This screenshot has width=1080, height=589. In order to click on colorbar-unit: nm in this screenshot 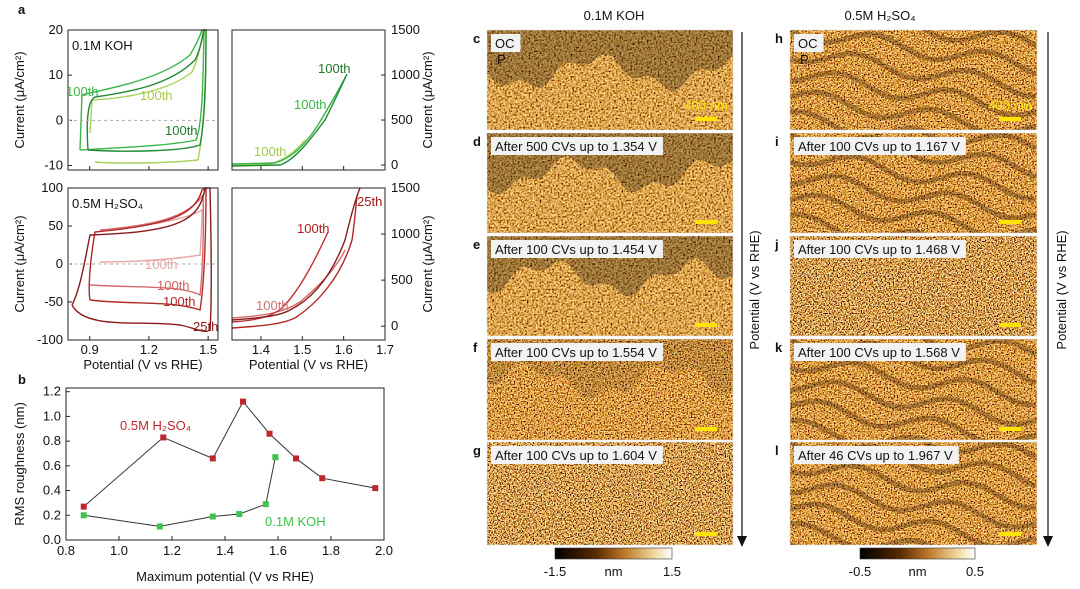, I will do `click(613, 571)`.